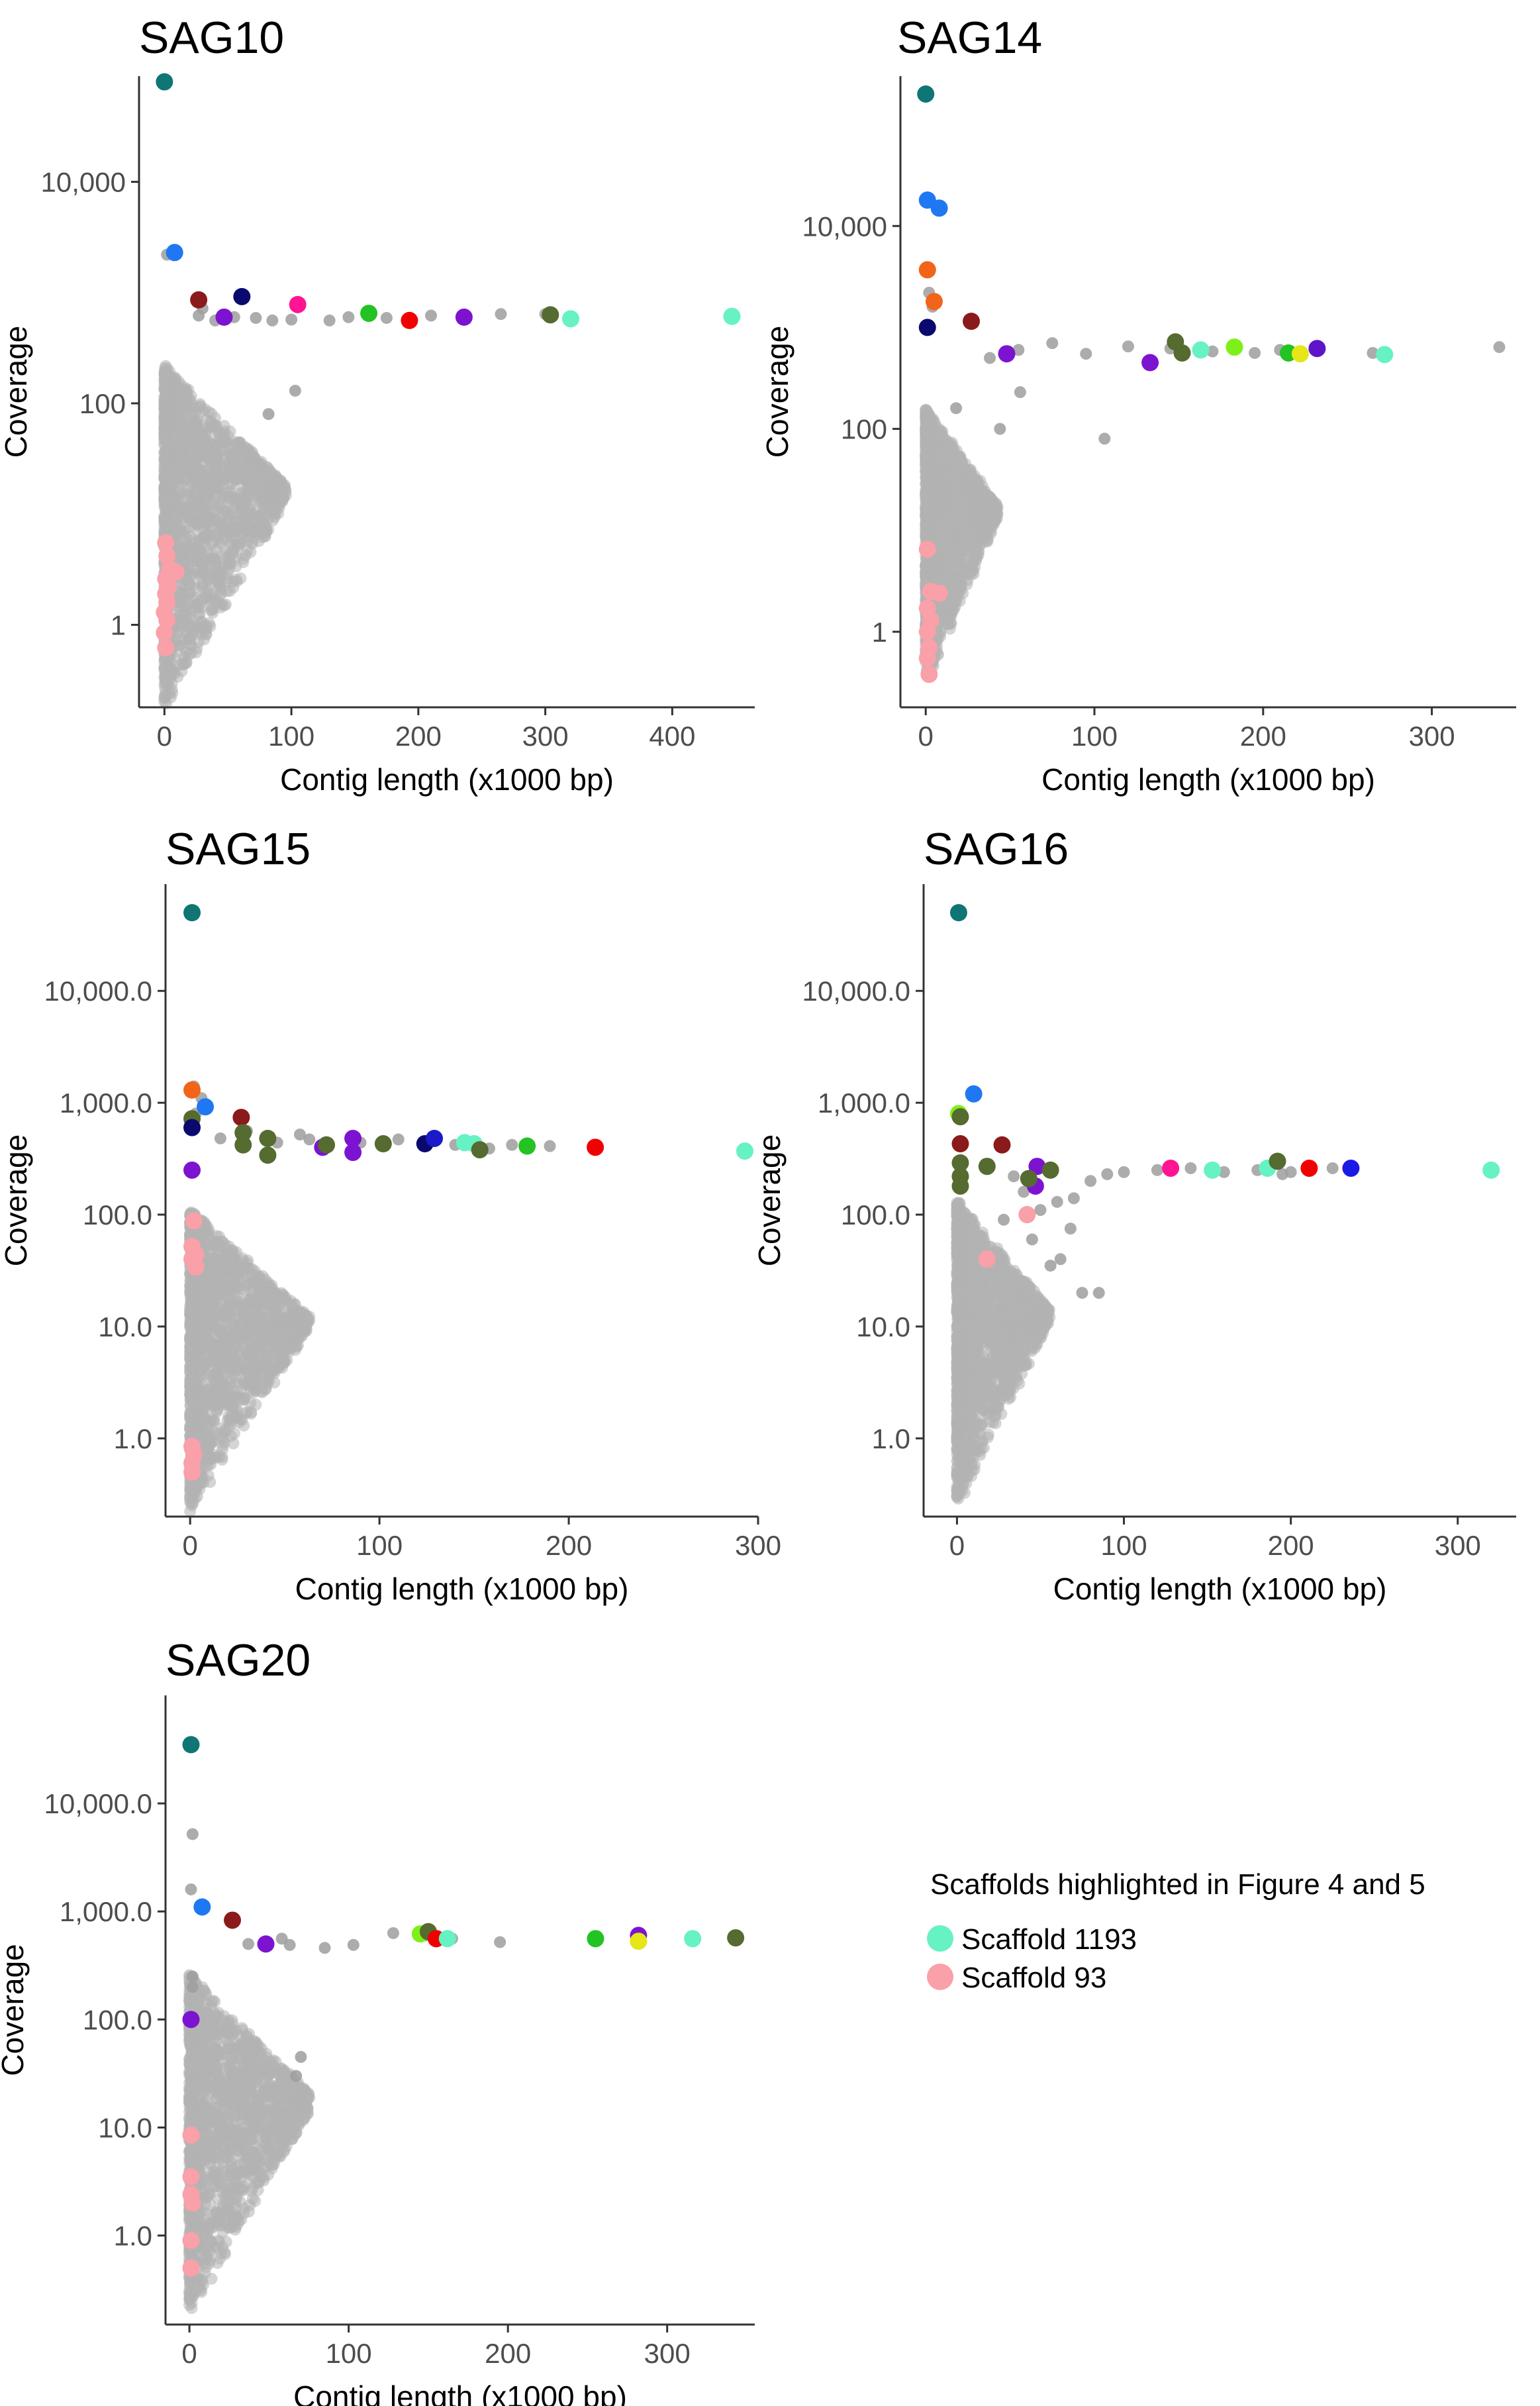 This screenshot has height=2406, width=1540. Describe the element at coordinates (291, 736) in the screenshot. I see `x-tick-label: 100` at that location.